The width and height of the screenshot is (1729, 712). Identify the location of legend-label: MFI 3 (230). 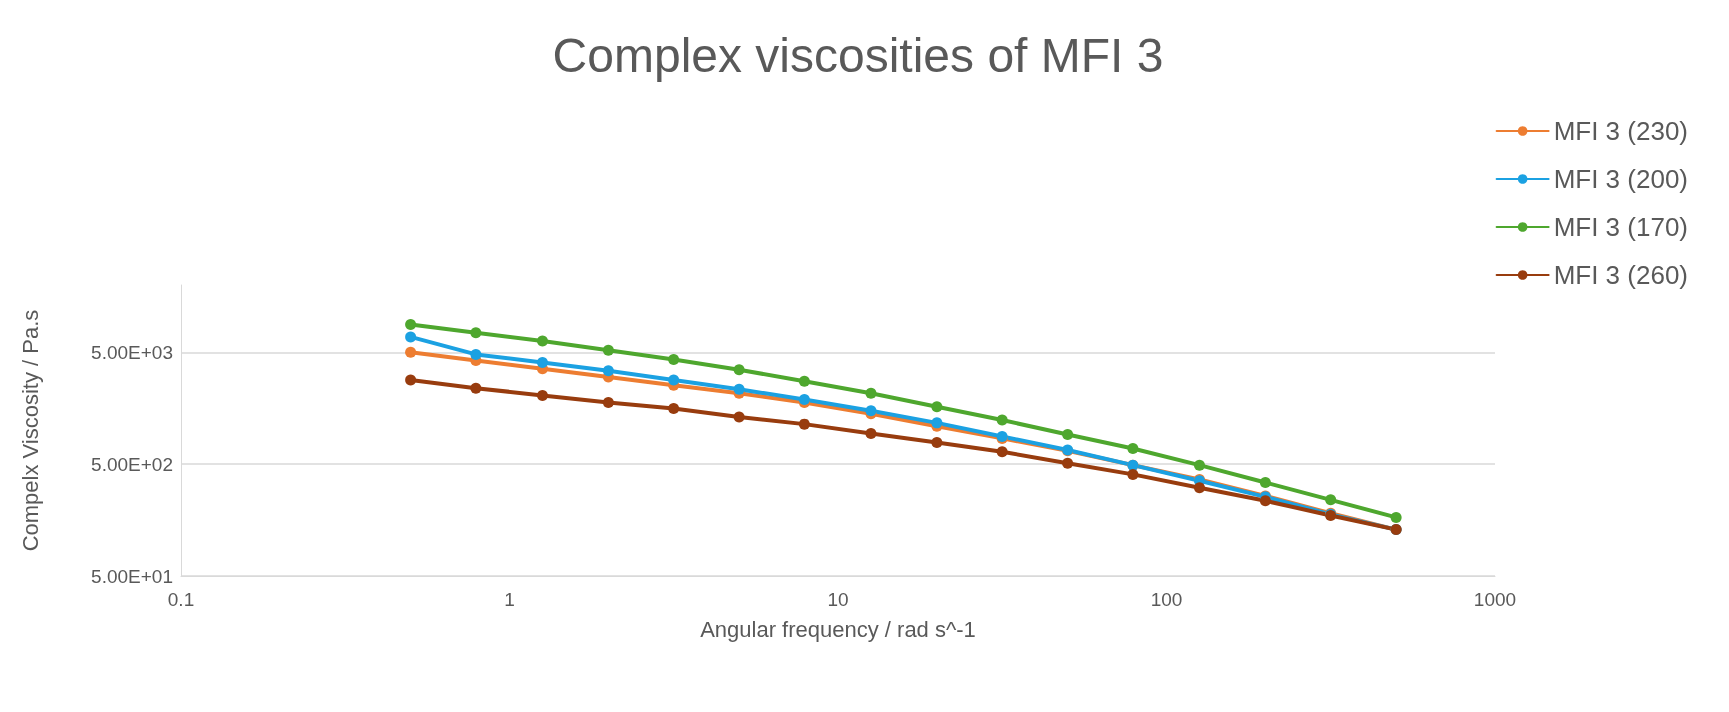
(1621, 131).